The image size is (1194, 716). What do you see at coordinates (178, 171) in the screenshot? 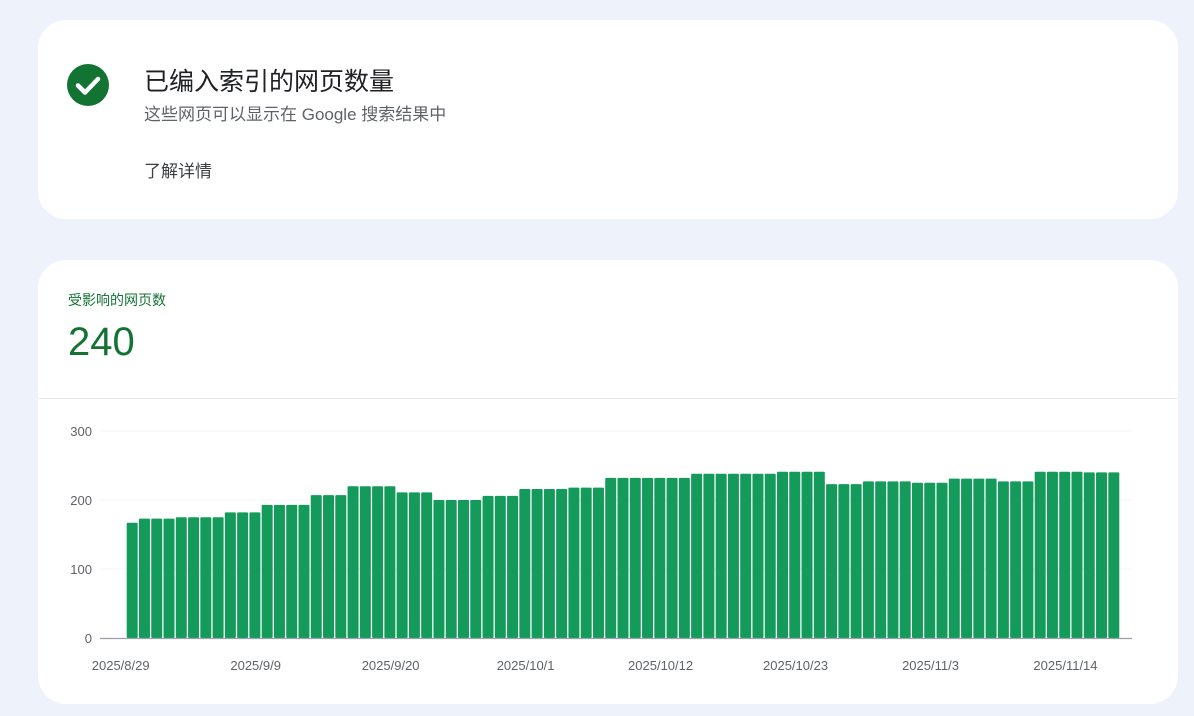
I see `learn-more-link: 了解详情` at bounding box center [178, 171].